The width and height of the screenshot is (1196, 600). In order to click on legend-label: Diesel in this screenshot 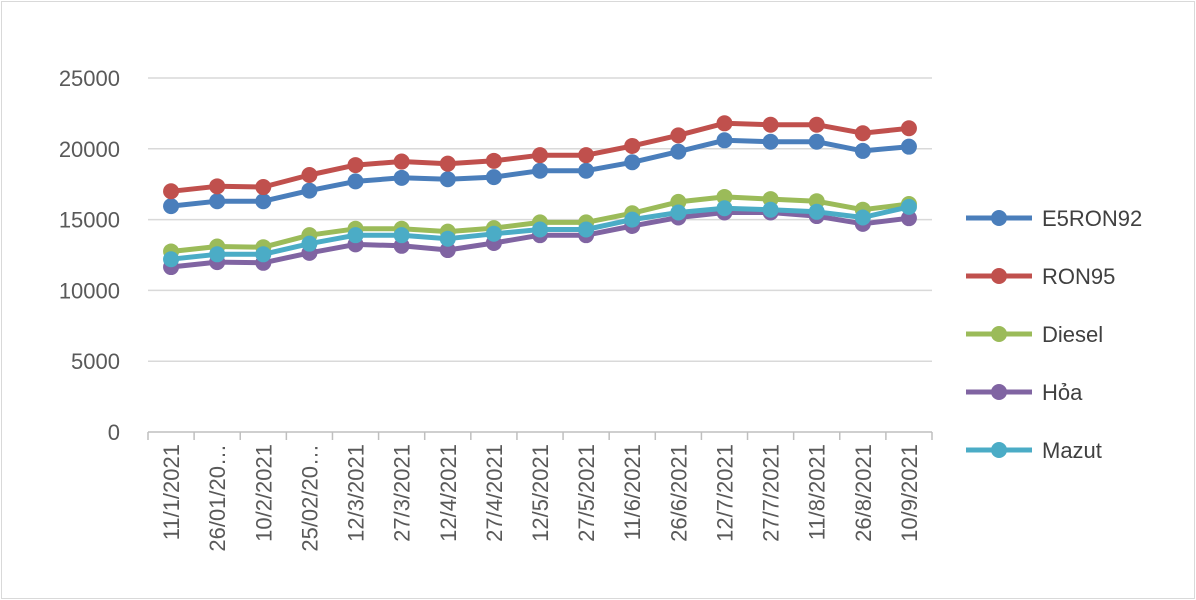, I will do `click(1072, 334)`.